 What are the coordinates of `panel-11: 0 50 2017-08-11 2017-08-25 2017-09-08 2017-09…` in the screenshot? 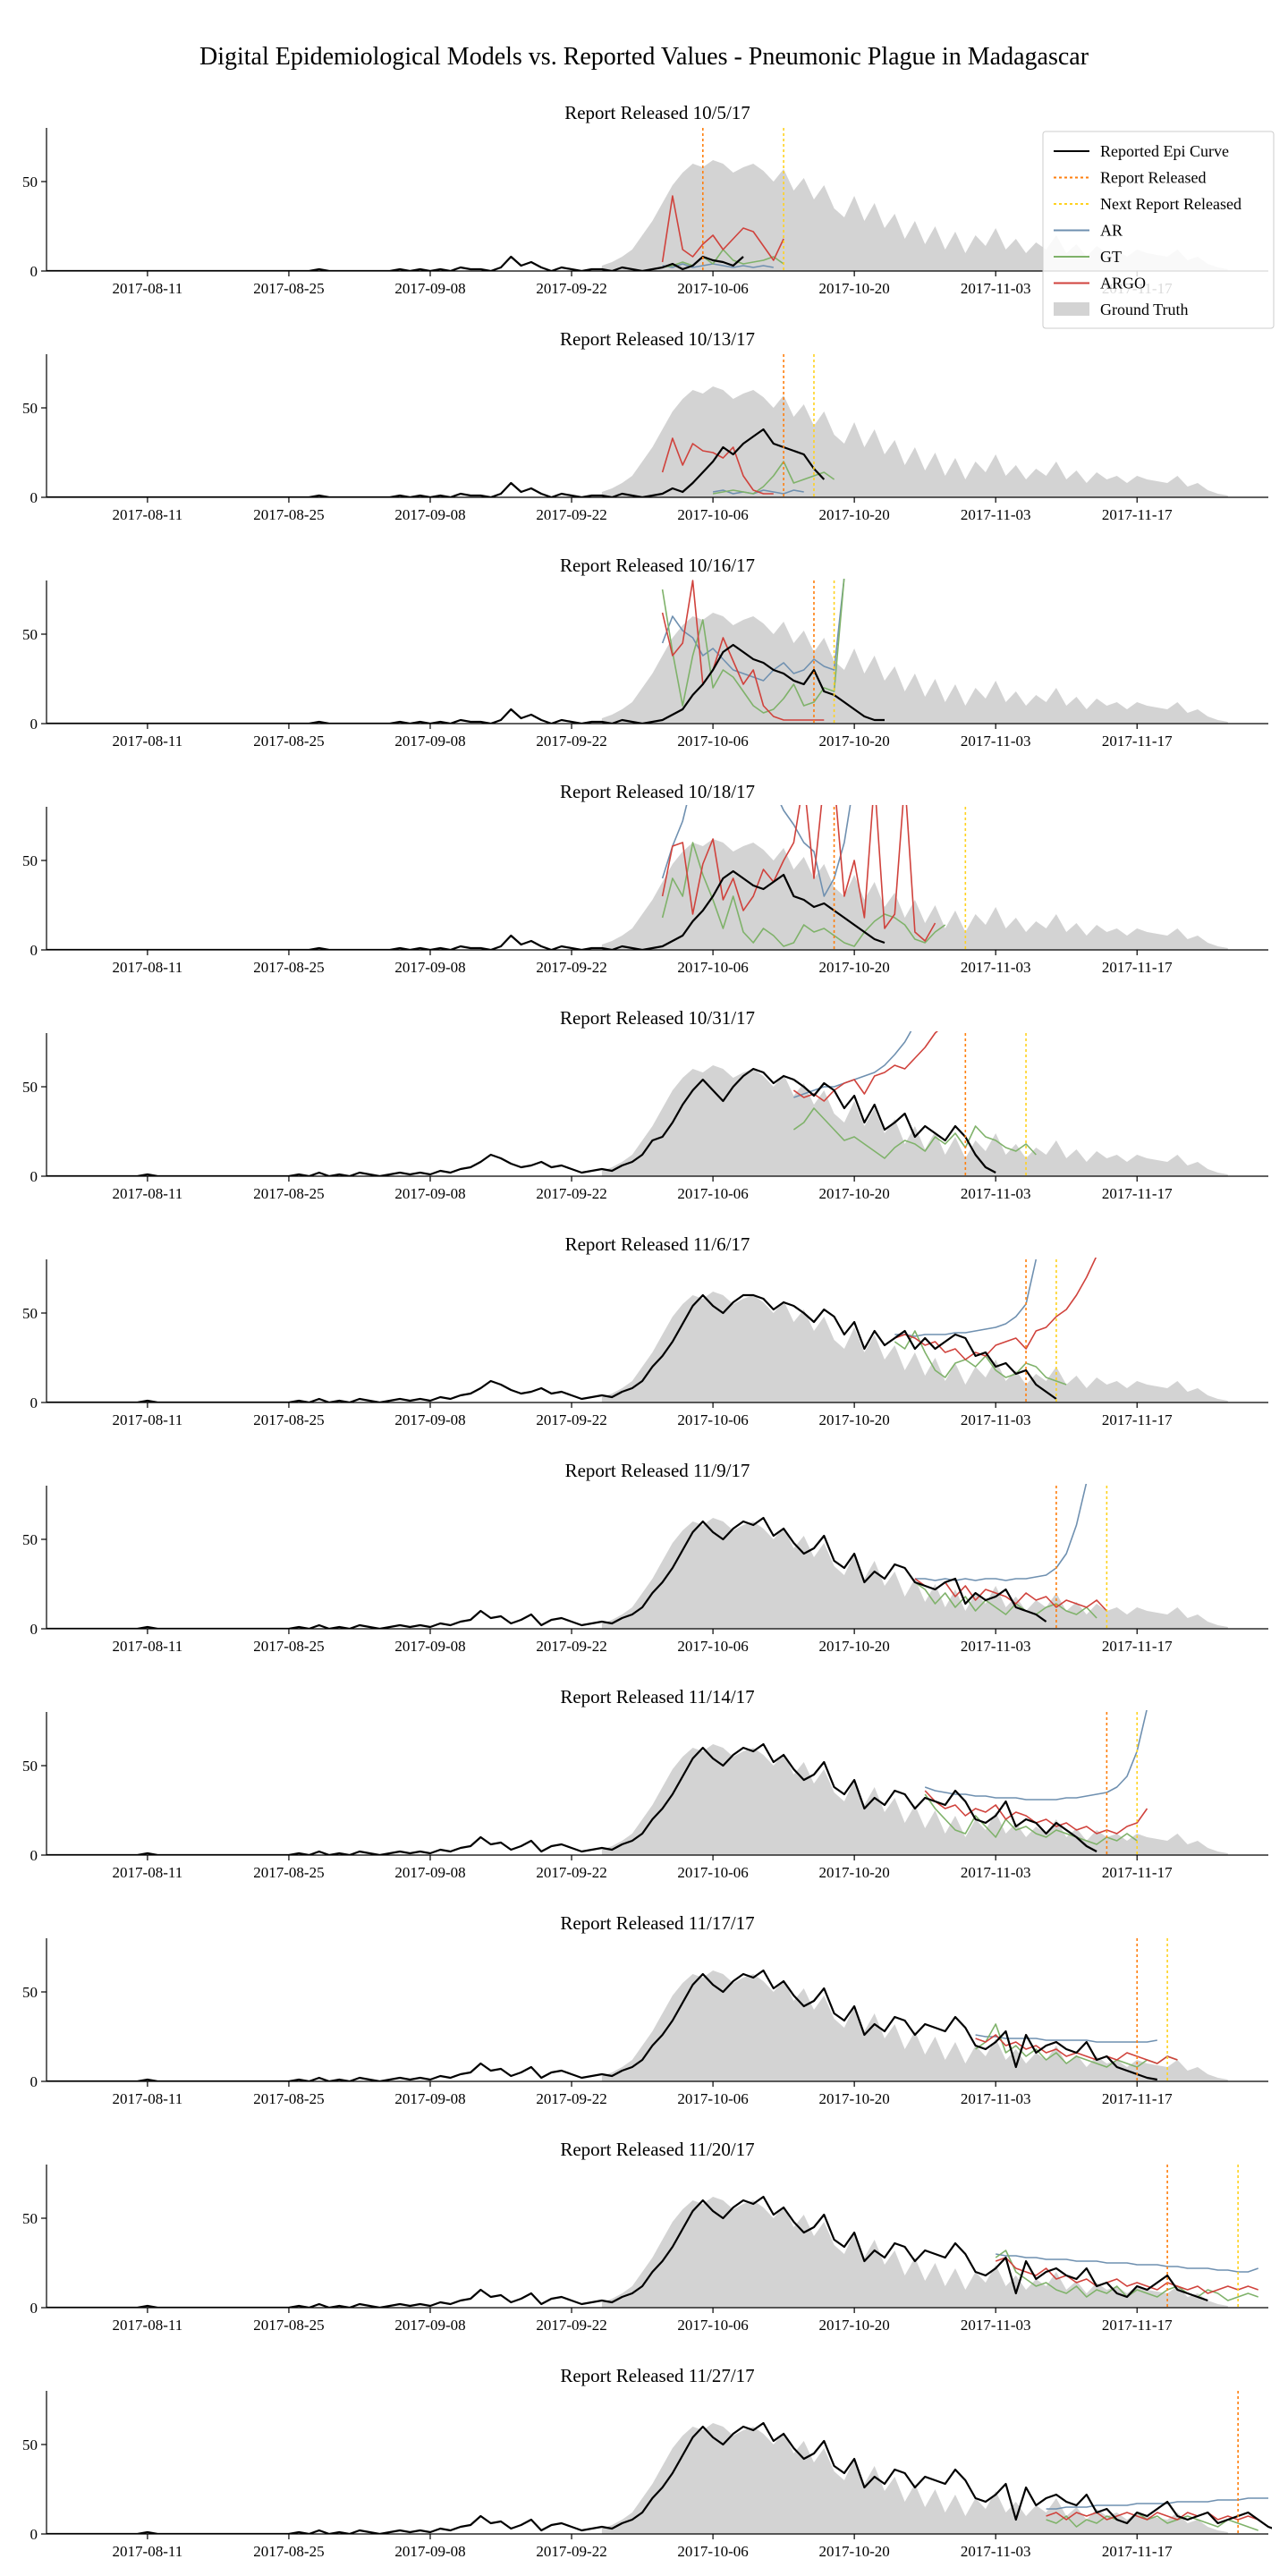 It's located at (647, 2462).